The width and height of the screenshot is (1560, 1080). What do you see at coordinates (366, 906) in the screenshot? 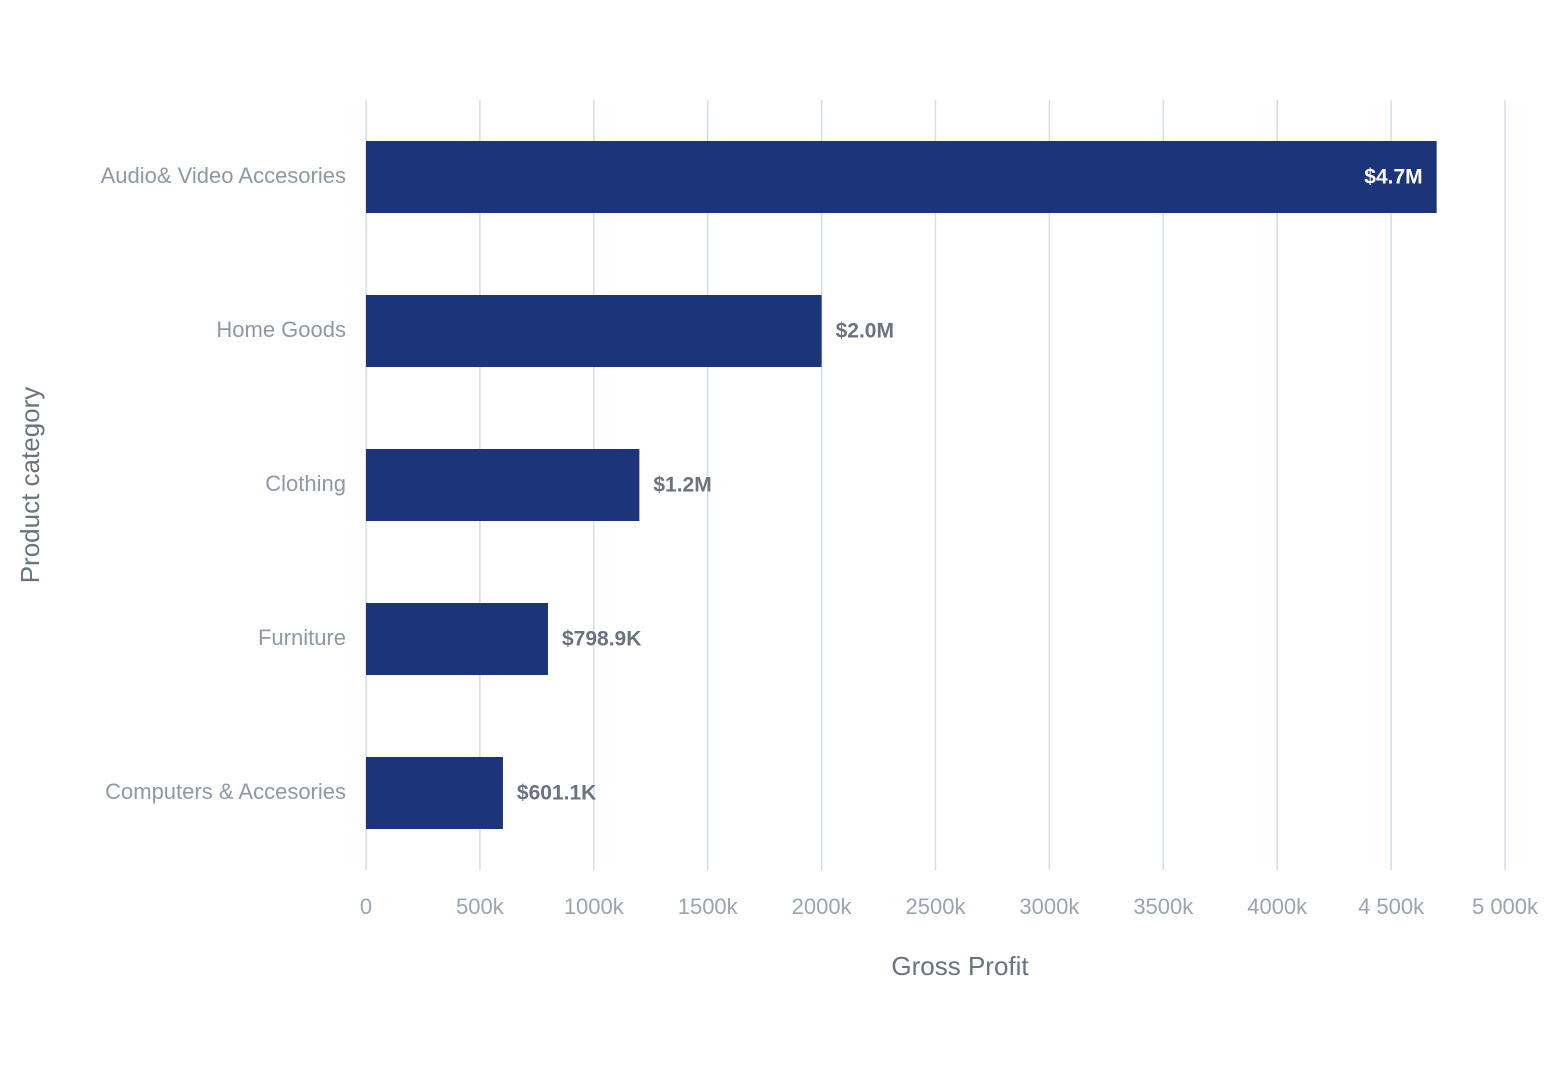
I see `x-tick-label: 0` at bounding box center [366, 906].